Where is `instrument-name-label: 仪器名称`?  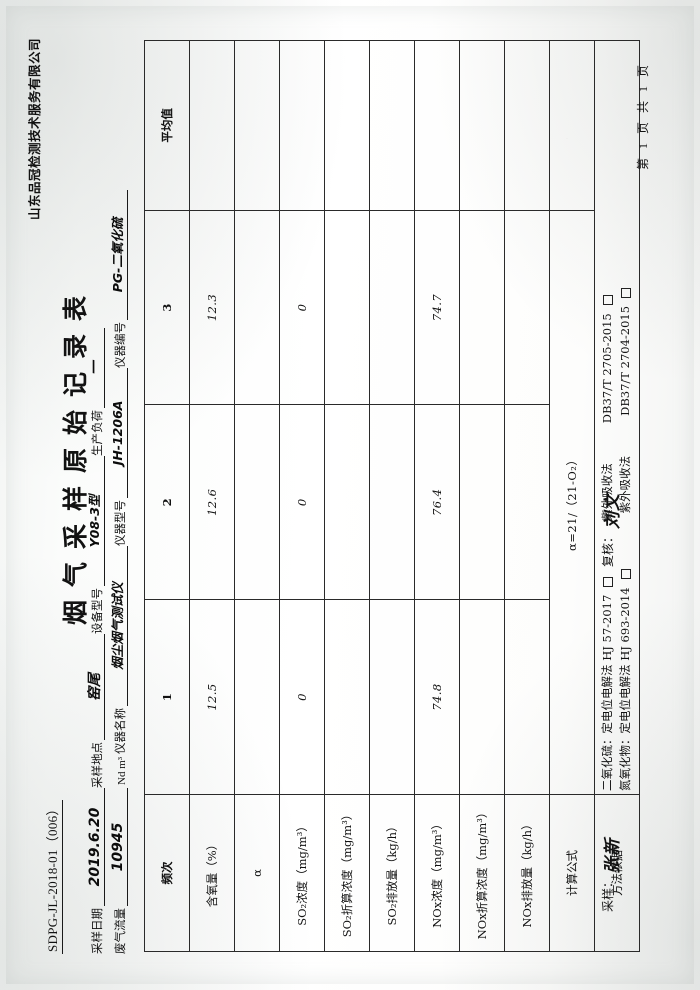
instrument-name-label: 仪器名称 is located at coordinates (121, 730).